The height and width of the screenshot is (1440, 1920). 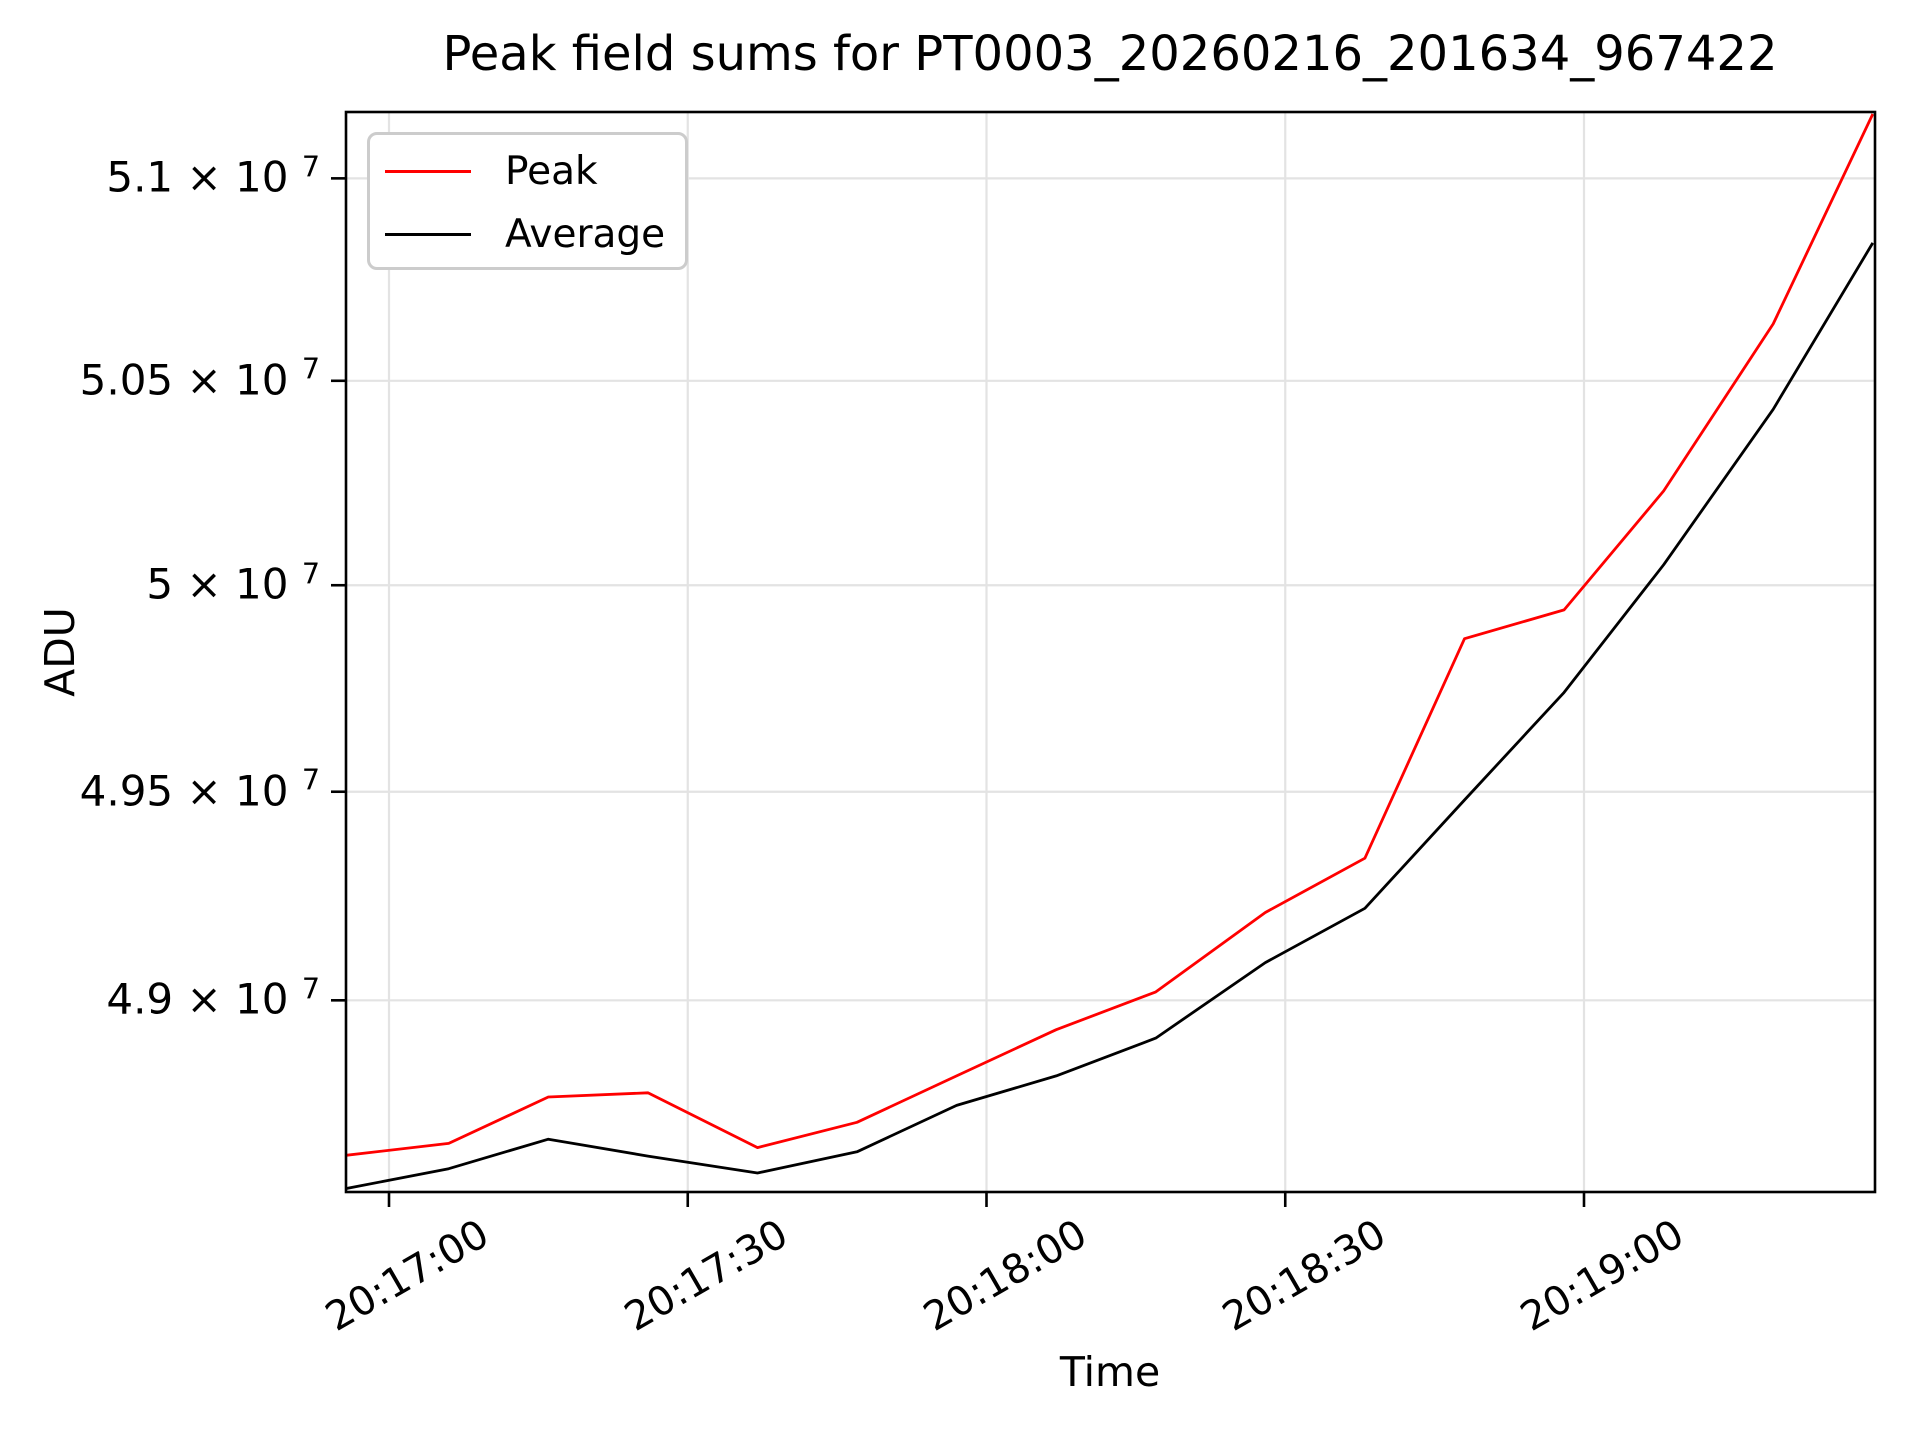 I want to click on y-tick-label: 4.95 × 10 7, so click(x=199, y=789).